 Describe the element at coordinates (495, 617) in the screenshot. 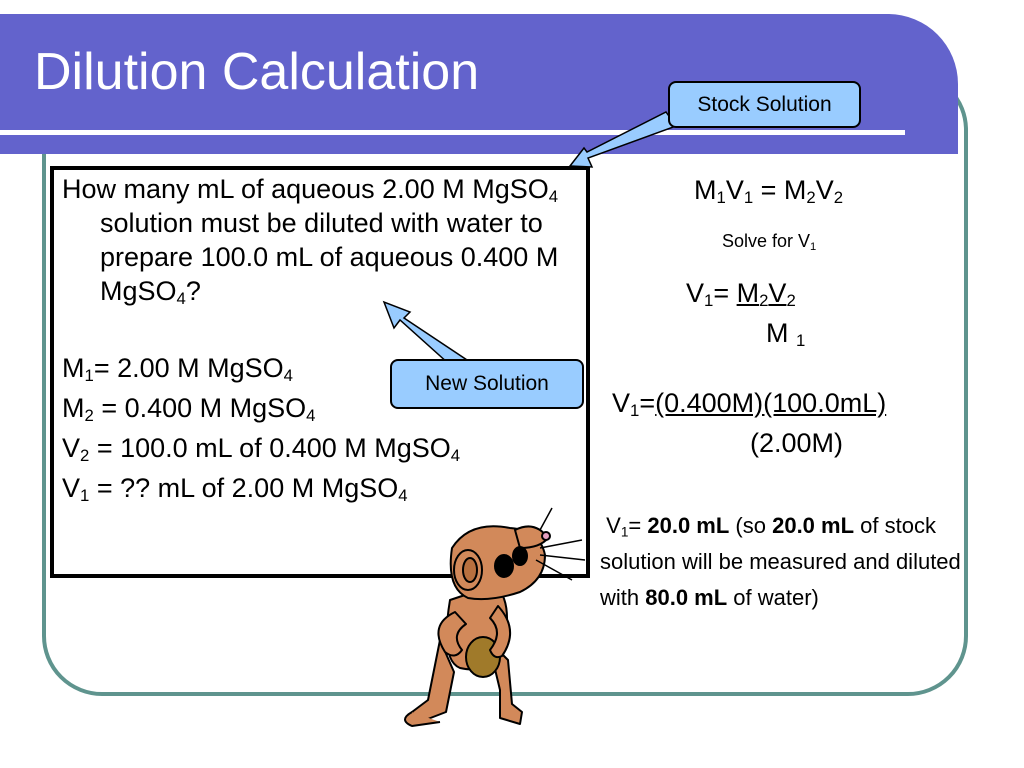

I see `cartoon-mouse-icon` at that location.